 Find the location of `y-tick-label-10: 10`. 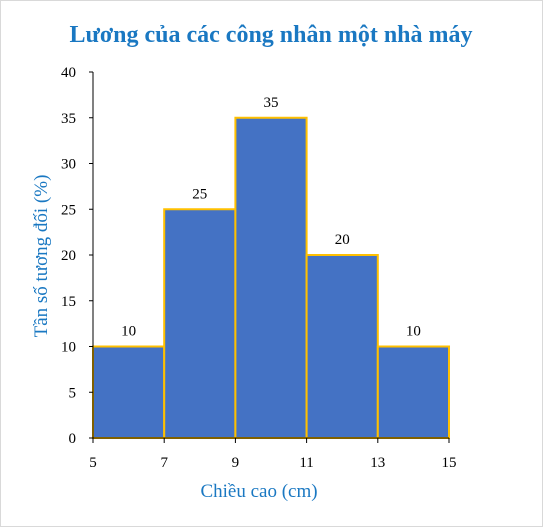

y-tick-label-10: 10 is located at coordinates (68, 348).